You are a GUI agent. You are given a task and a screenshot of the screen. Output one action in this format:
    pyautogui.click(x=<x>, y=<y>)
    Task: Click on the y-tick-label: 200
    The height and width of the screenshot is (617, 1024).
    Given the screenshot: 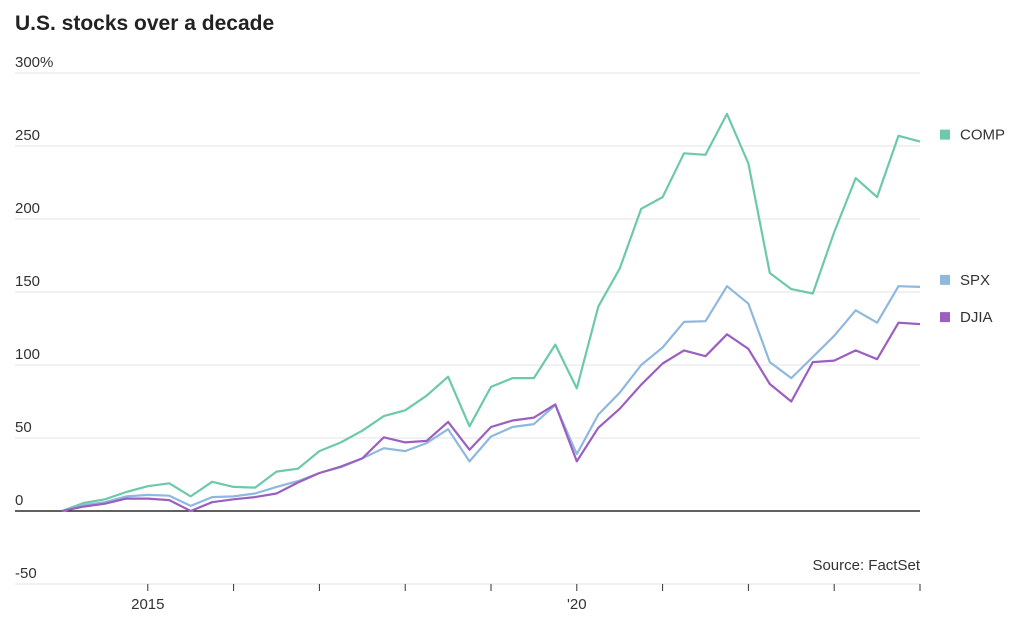 What is the action you would take?
    pyautogui.click(x=27, y=208)
    